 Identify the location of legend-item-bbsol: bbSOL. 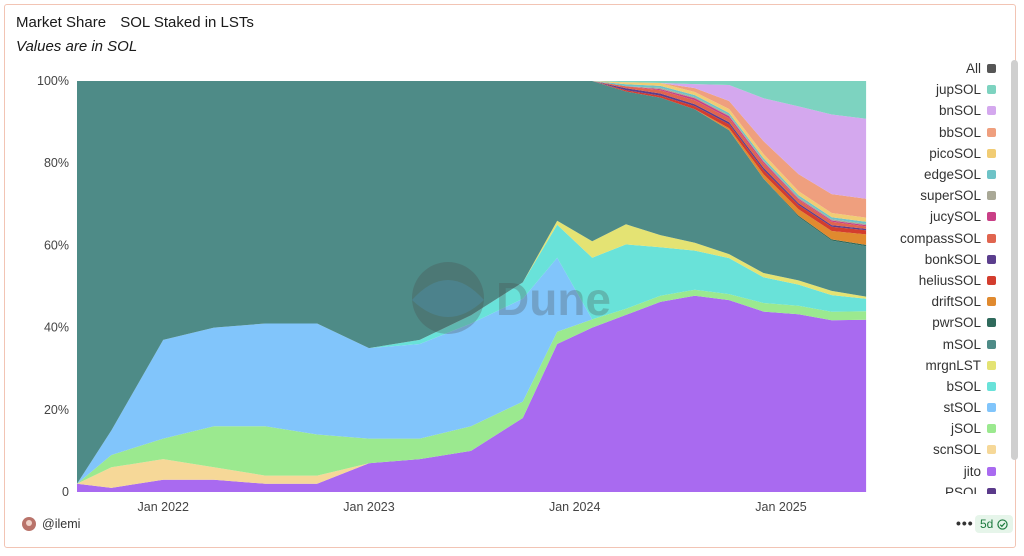
(945, 132).